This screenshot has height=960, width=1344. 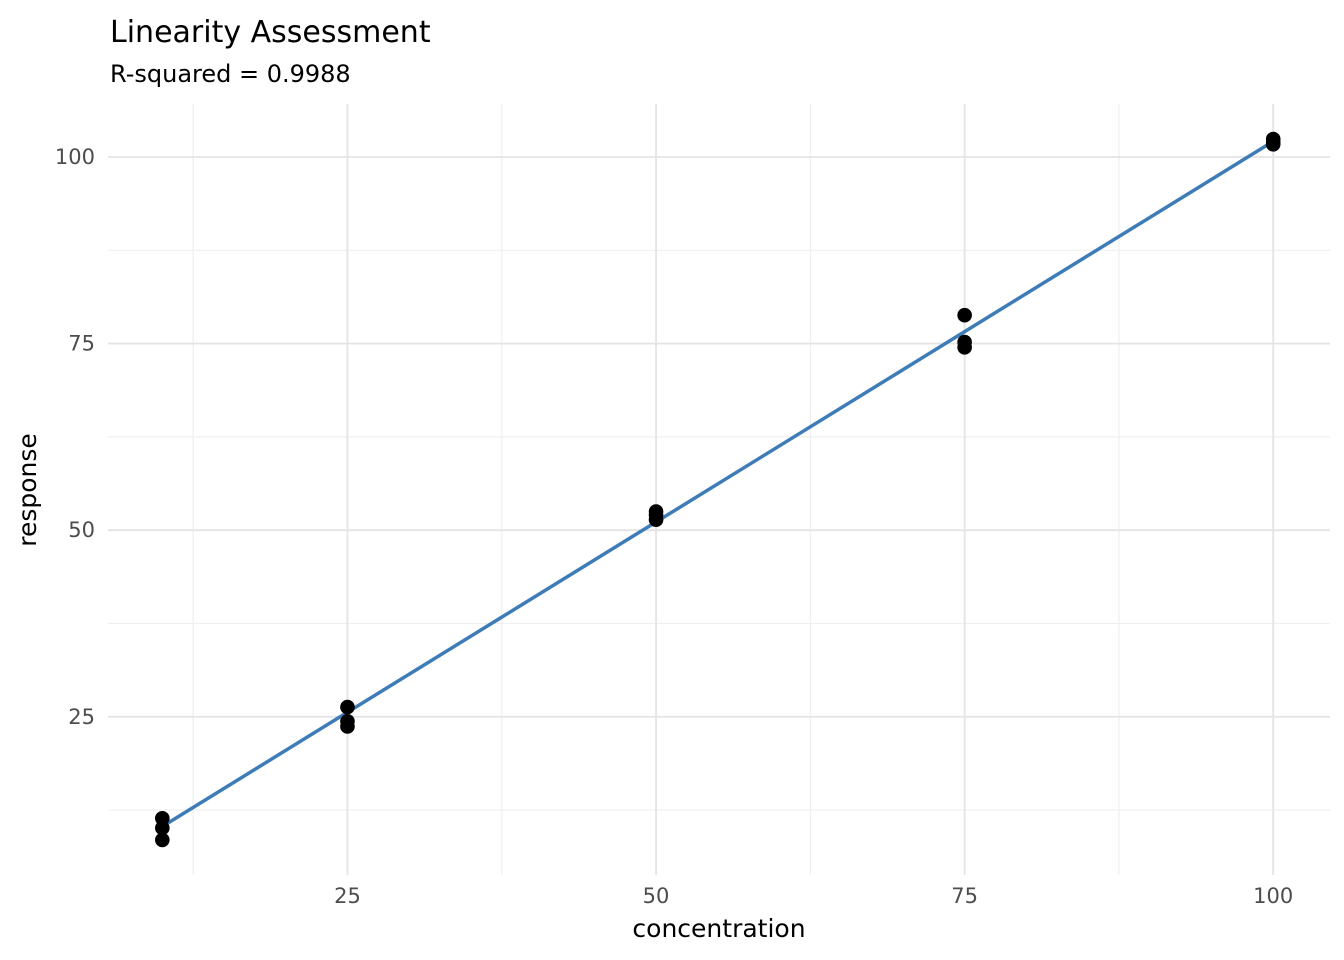 What do you see at coordinates (81, 717) in the screenshot?
I see `y-tick-label: 25` at bounding box center [81, 717].